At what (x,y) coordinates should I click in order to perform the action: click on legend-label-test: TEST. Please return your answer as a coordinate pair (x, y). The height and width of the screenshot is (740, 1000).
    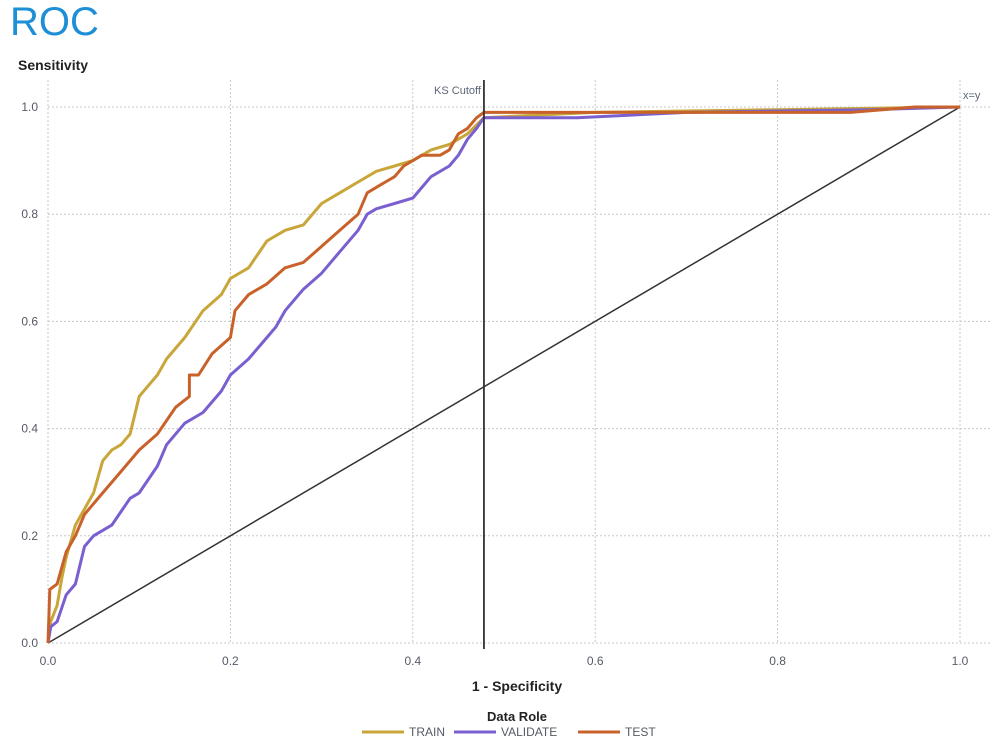
    Looking at the image, I should click on (640, 732).